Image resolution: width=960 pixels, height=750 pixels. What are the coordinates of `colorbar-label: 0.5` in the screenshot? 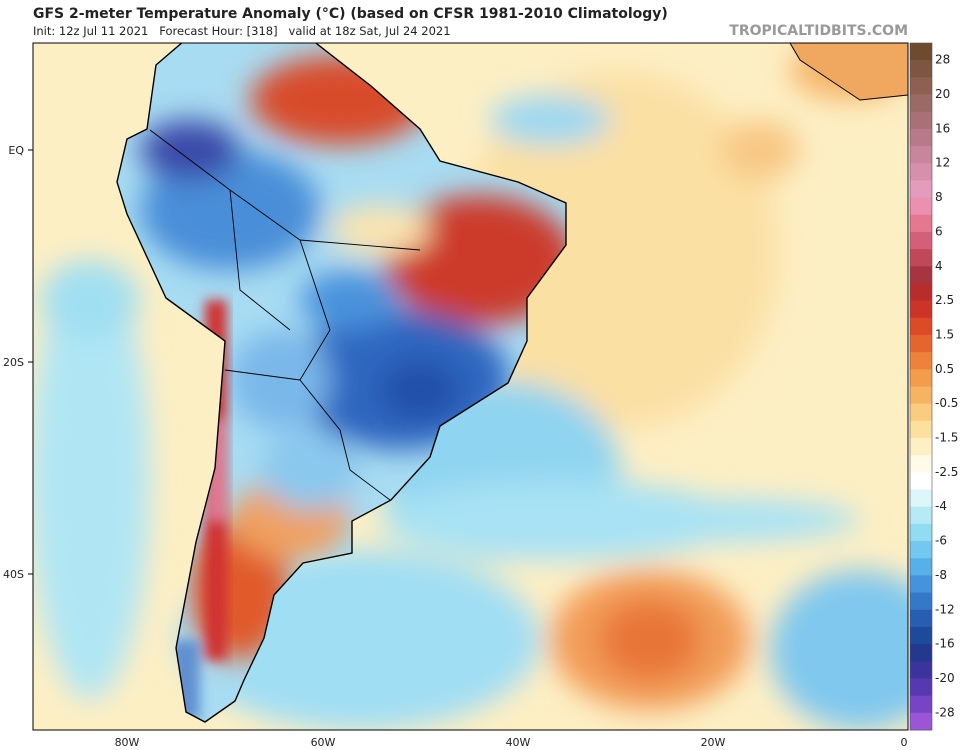 It's located at (944, 369).